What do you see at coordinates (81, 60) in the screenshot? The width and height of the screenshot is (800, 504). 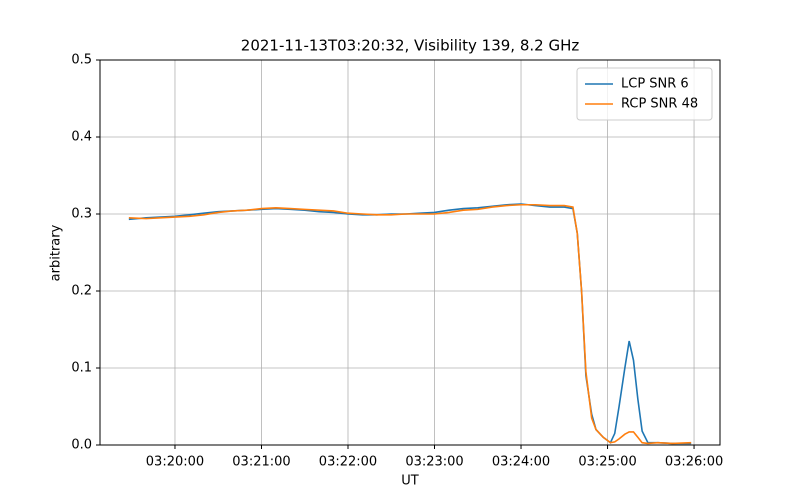 I see `y-tick-label: 0.5` at bounding box center [81, 60].